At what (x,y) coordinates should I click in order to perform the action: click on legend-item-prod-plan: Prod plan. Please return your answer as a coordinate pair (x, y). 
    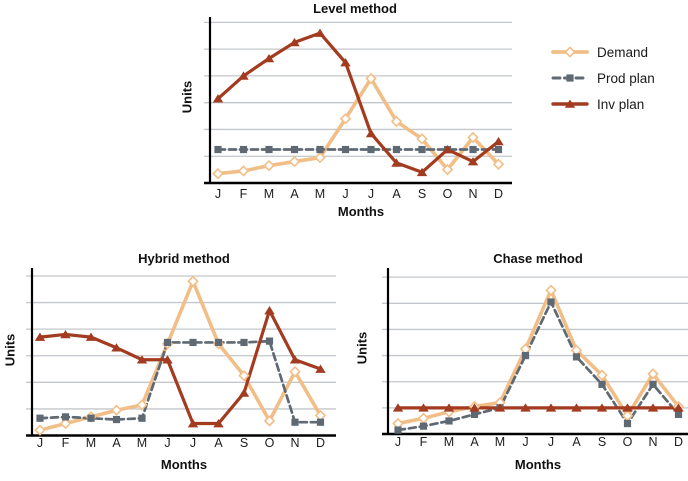
    Looking at the image, I should click on (619, 78).